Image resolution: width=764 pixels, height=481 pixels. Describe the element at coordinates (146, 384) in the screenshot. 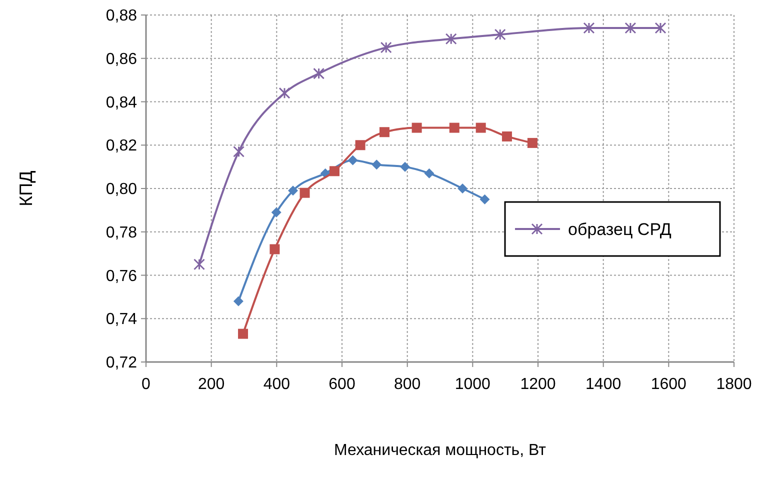

I see `x-tick-label: 0` at that location.